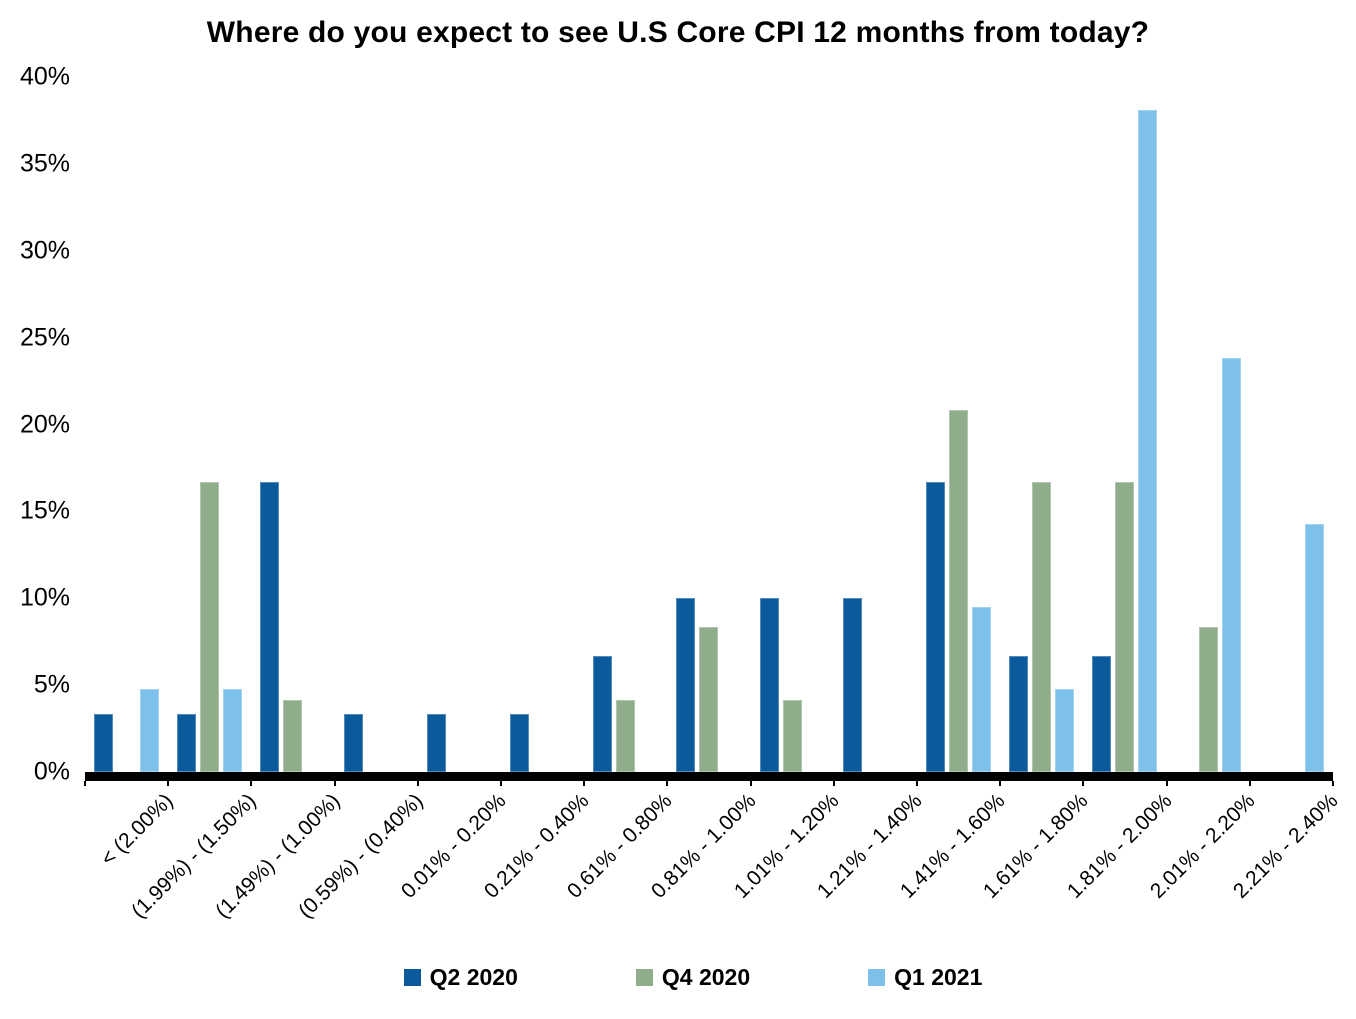  What do you see at coordinates (709, 776) in the screenshot?
I see `x-axis-line` at bounding box center [709, 776].